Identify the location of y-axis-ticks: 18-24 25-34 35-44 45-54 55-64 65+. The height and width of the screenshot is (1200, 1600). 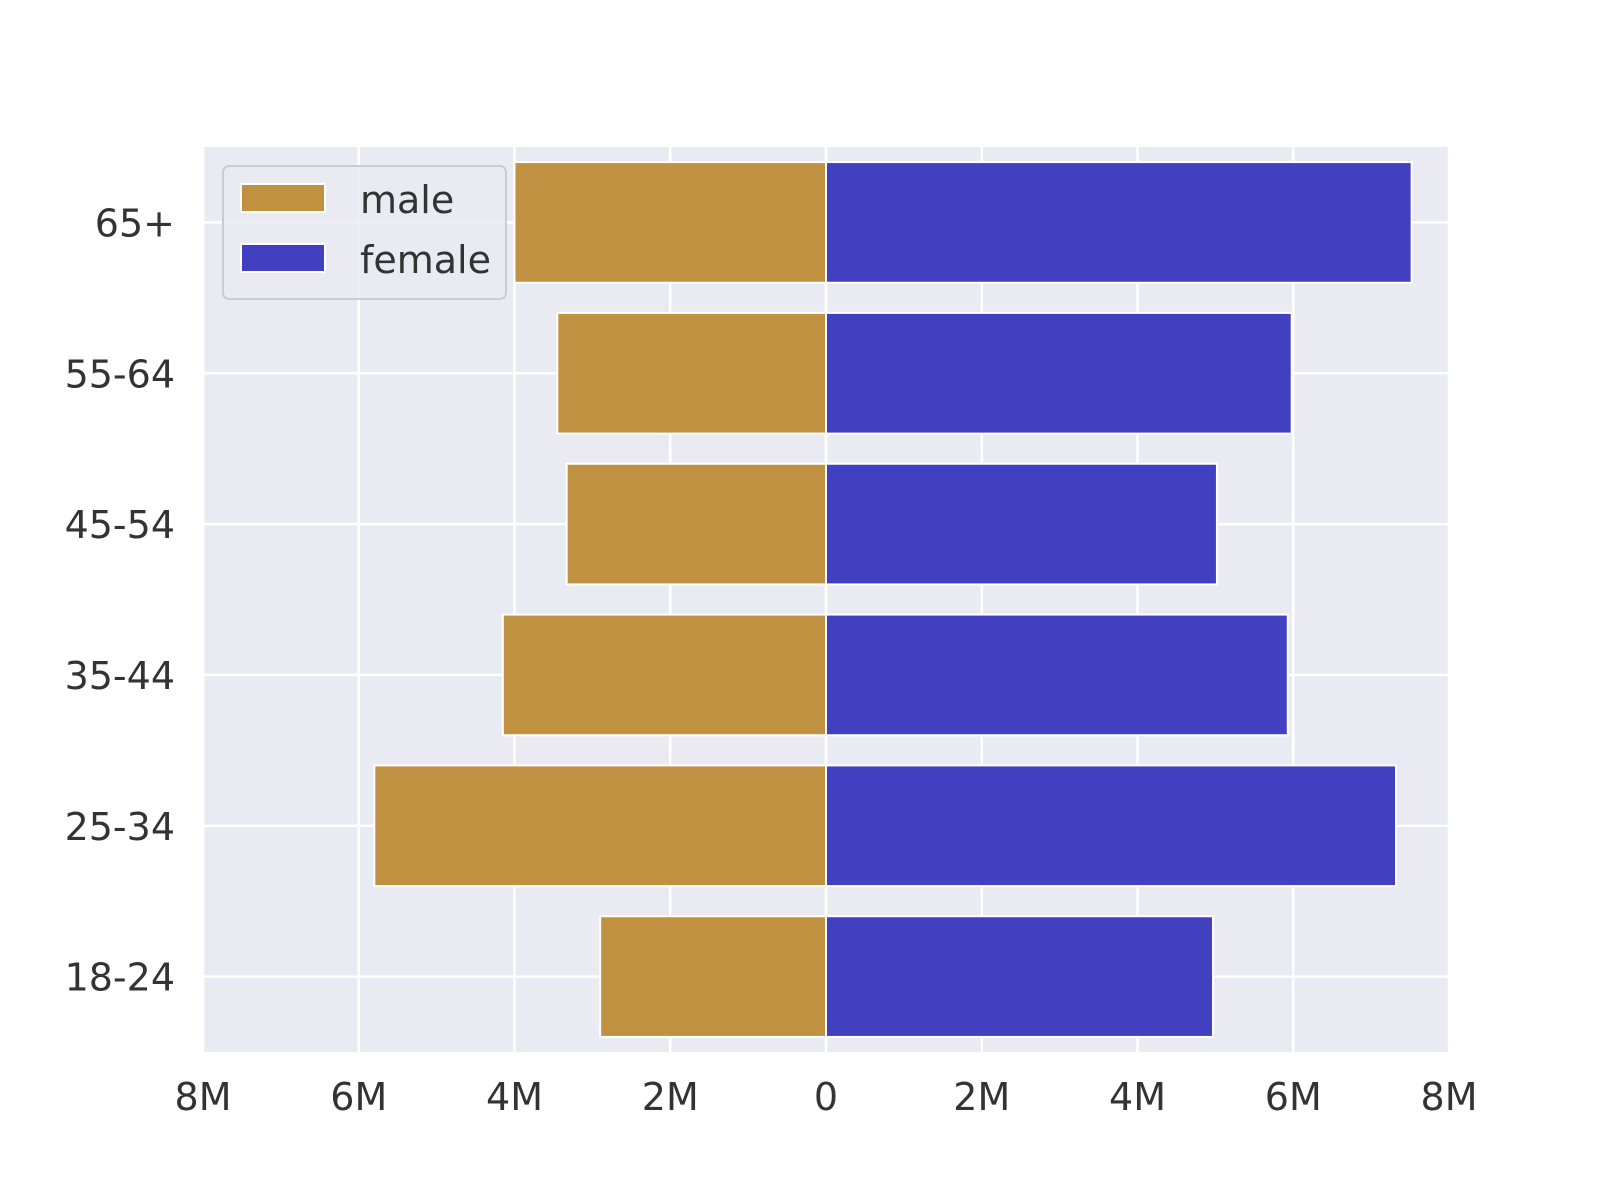
(120, 600).